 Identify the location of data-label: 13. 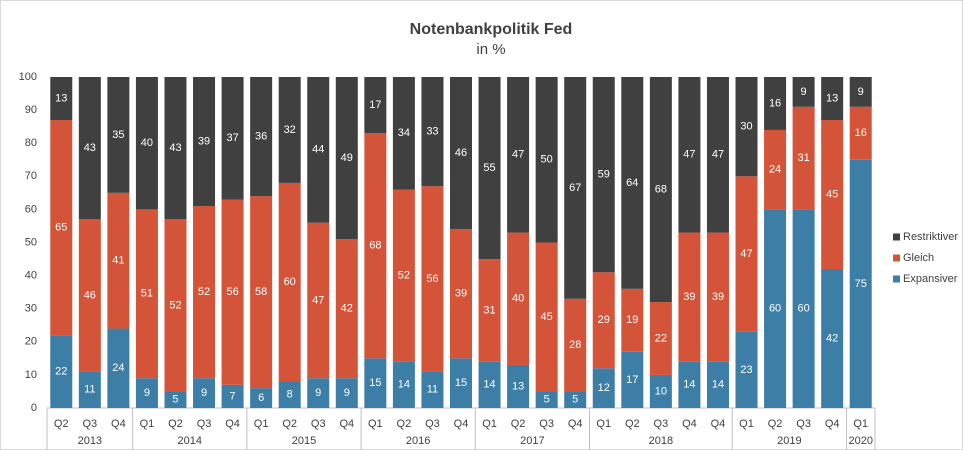
(518, 386).